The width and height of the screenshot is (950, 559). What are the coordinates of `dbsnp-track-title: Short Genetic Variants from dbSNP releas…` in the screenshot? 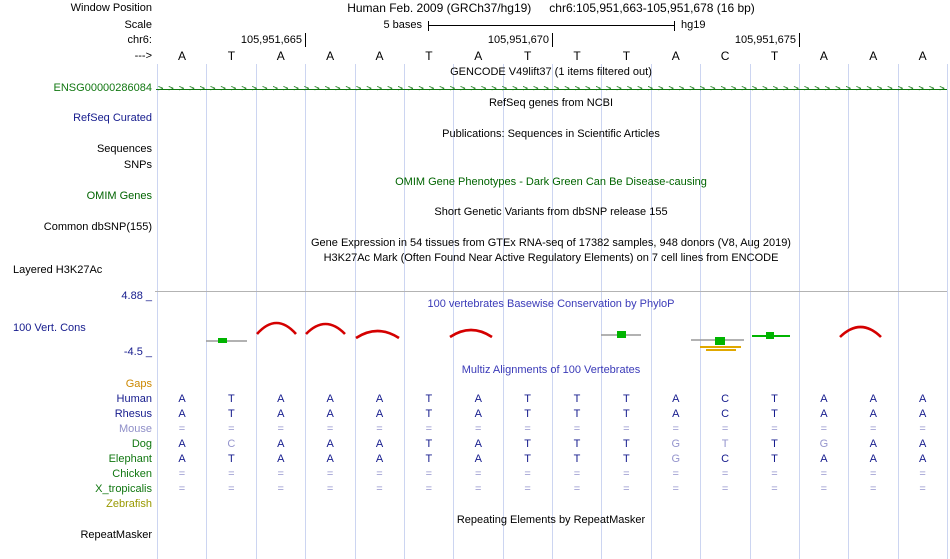 It's located at (551, 212).